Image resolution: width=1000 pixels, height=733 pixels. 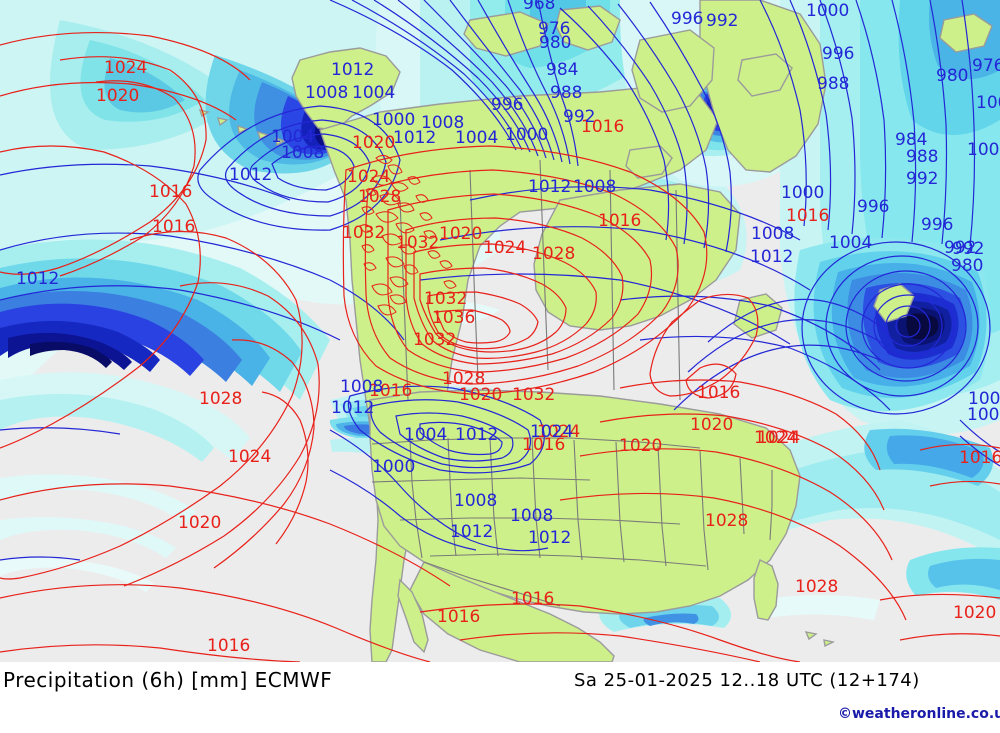 I want to click on isobar-label: 1036, so click(x=453, y=318).